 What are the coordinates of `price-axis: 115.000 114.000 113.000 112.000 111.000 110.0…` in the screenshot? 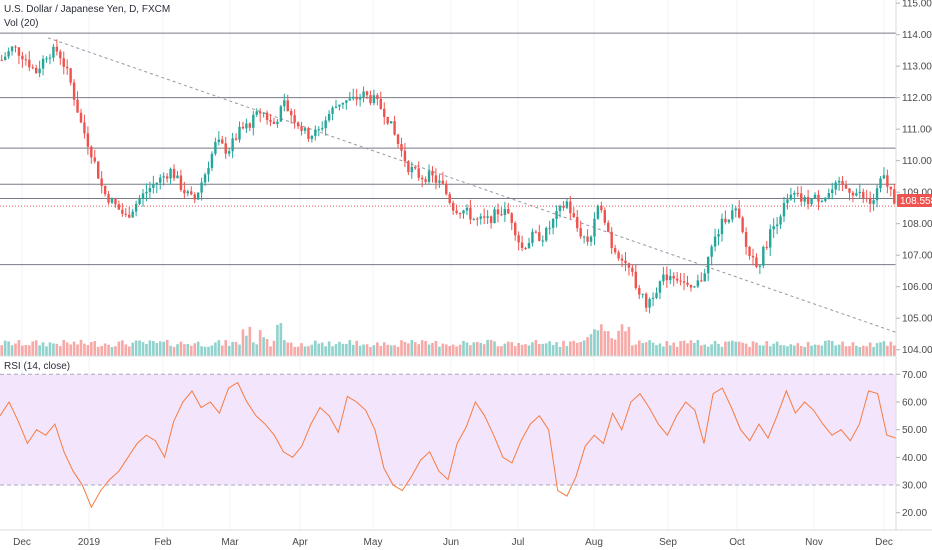 It's located at (914, 178).